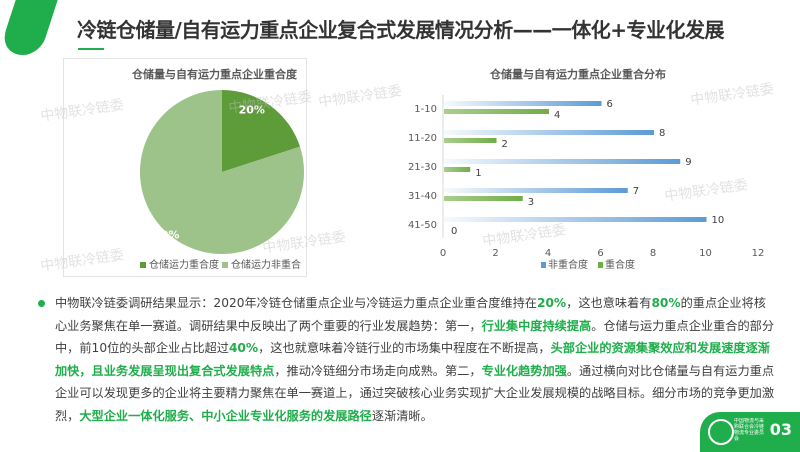  Describe the element at coordinates (404, 348) in the screenshot. I see `body-text: ，这也就意味着冷链行业的市场集中程度在不断提高，` at that location.